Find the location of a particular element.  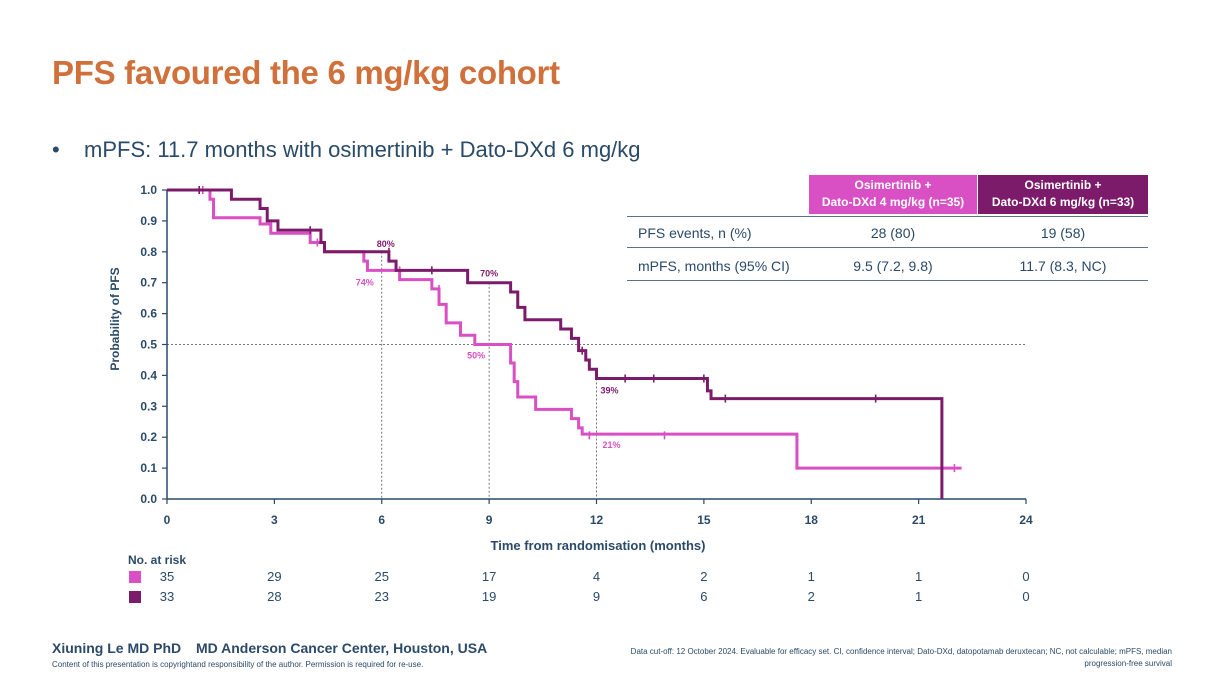

table-header-4mg-line2: Dato-DXd 4 mg/kg (n=35) is located at coordinates (893, 202).